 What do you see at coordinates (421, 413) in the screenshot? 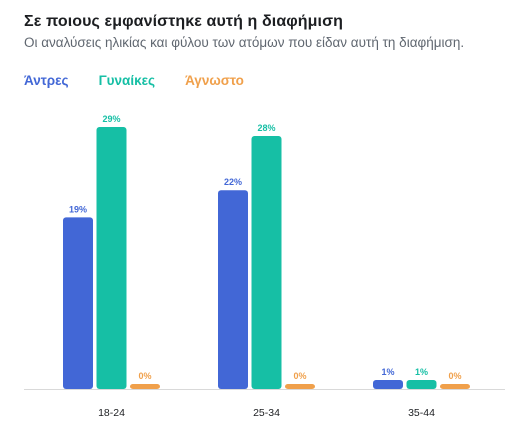
I see `x-tick-label: 35-44` at bounding box center [421, 413].